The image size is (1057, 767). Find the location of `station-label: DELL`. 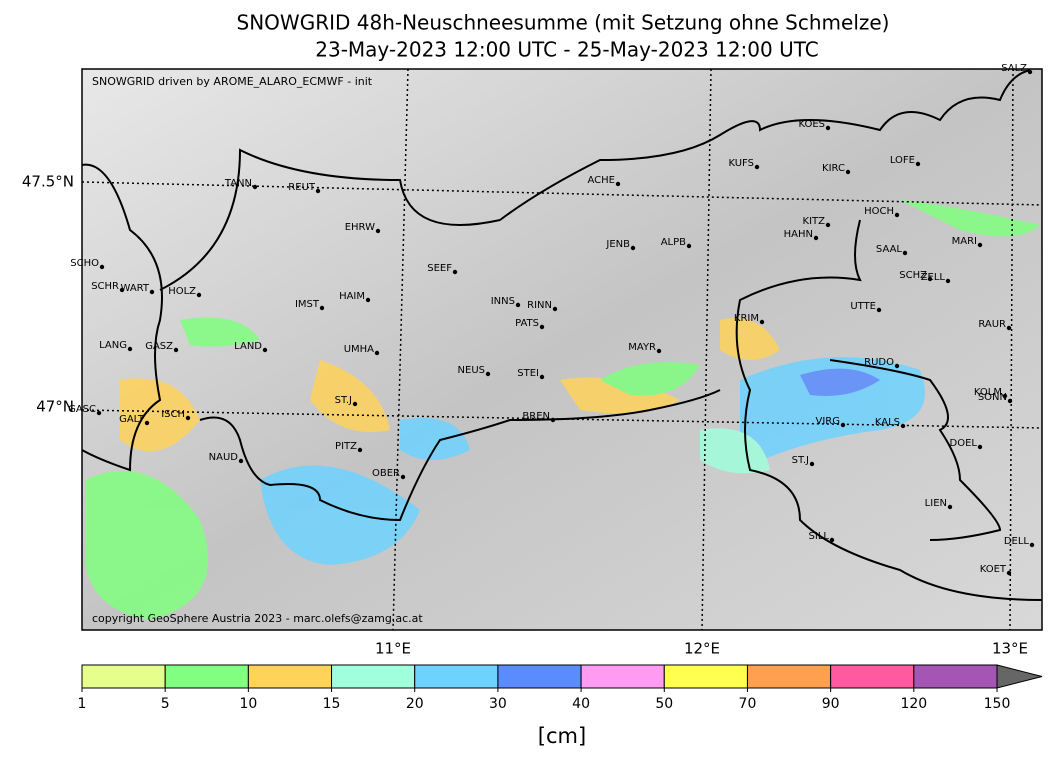

station-label: DELL is located at coordinates (1017, 541).